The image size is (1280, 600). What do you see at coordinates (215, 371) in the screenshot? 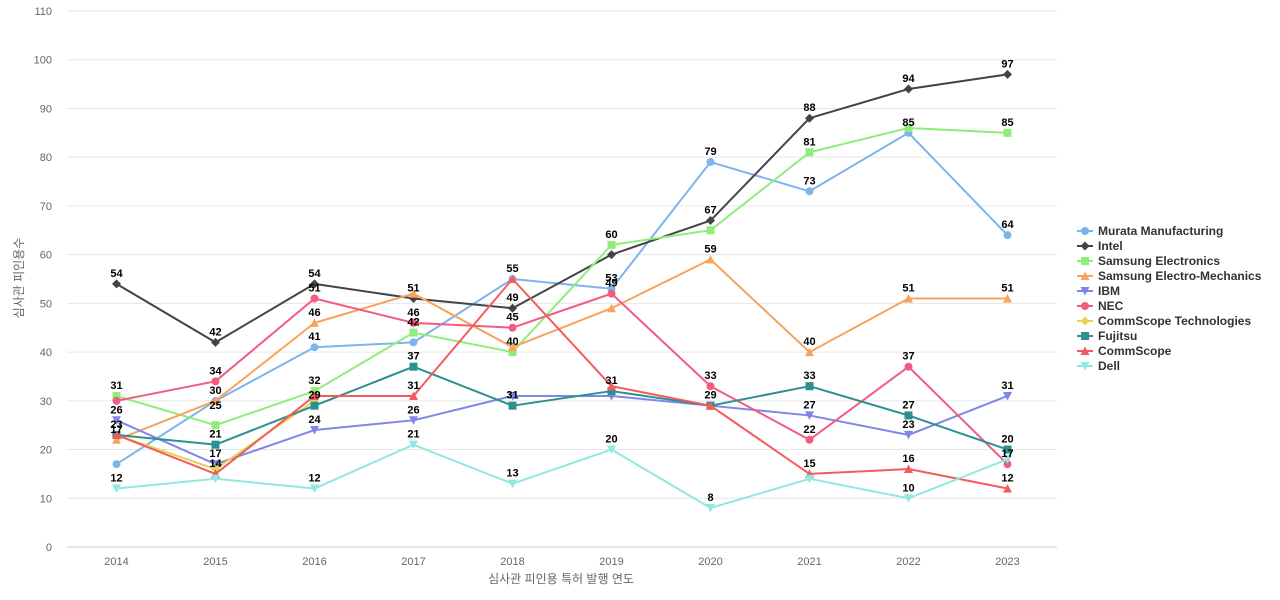
I see `data-label: 34` at bounding box center [215, 371].